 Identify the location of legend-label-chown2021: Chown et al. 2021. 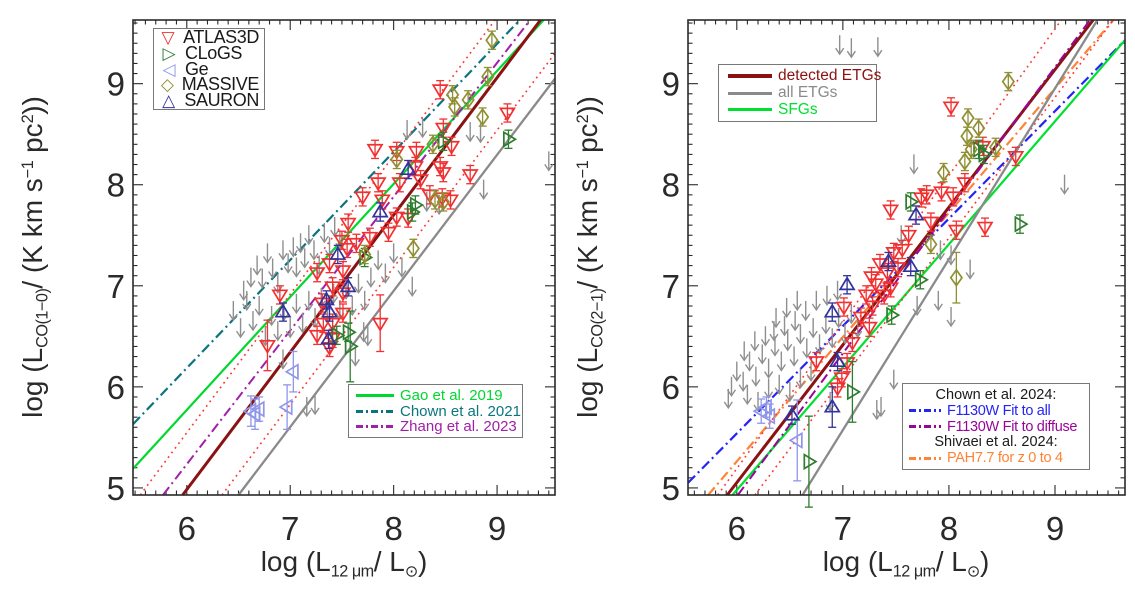
(460, 411).